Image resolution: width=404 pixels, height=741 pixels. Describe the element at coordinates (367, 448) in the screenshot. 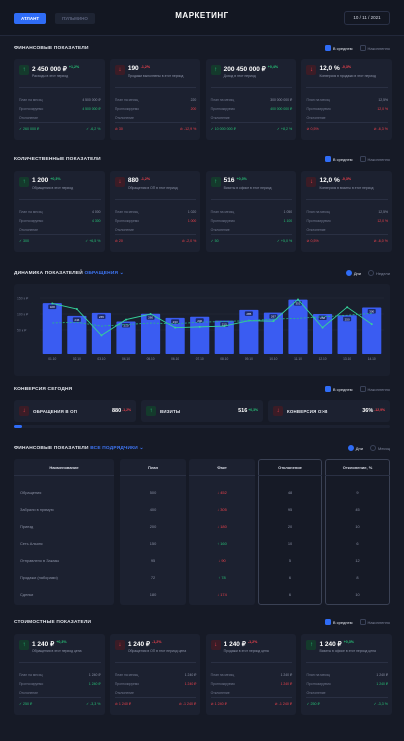

I see `toggle-fin_table: Дни Месяц` at that location.